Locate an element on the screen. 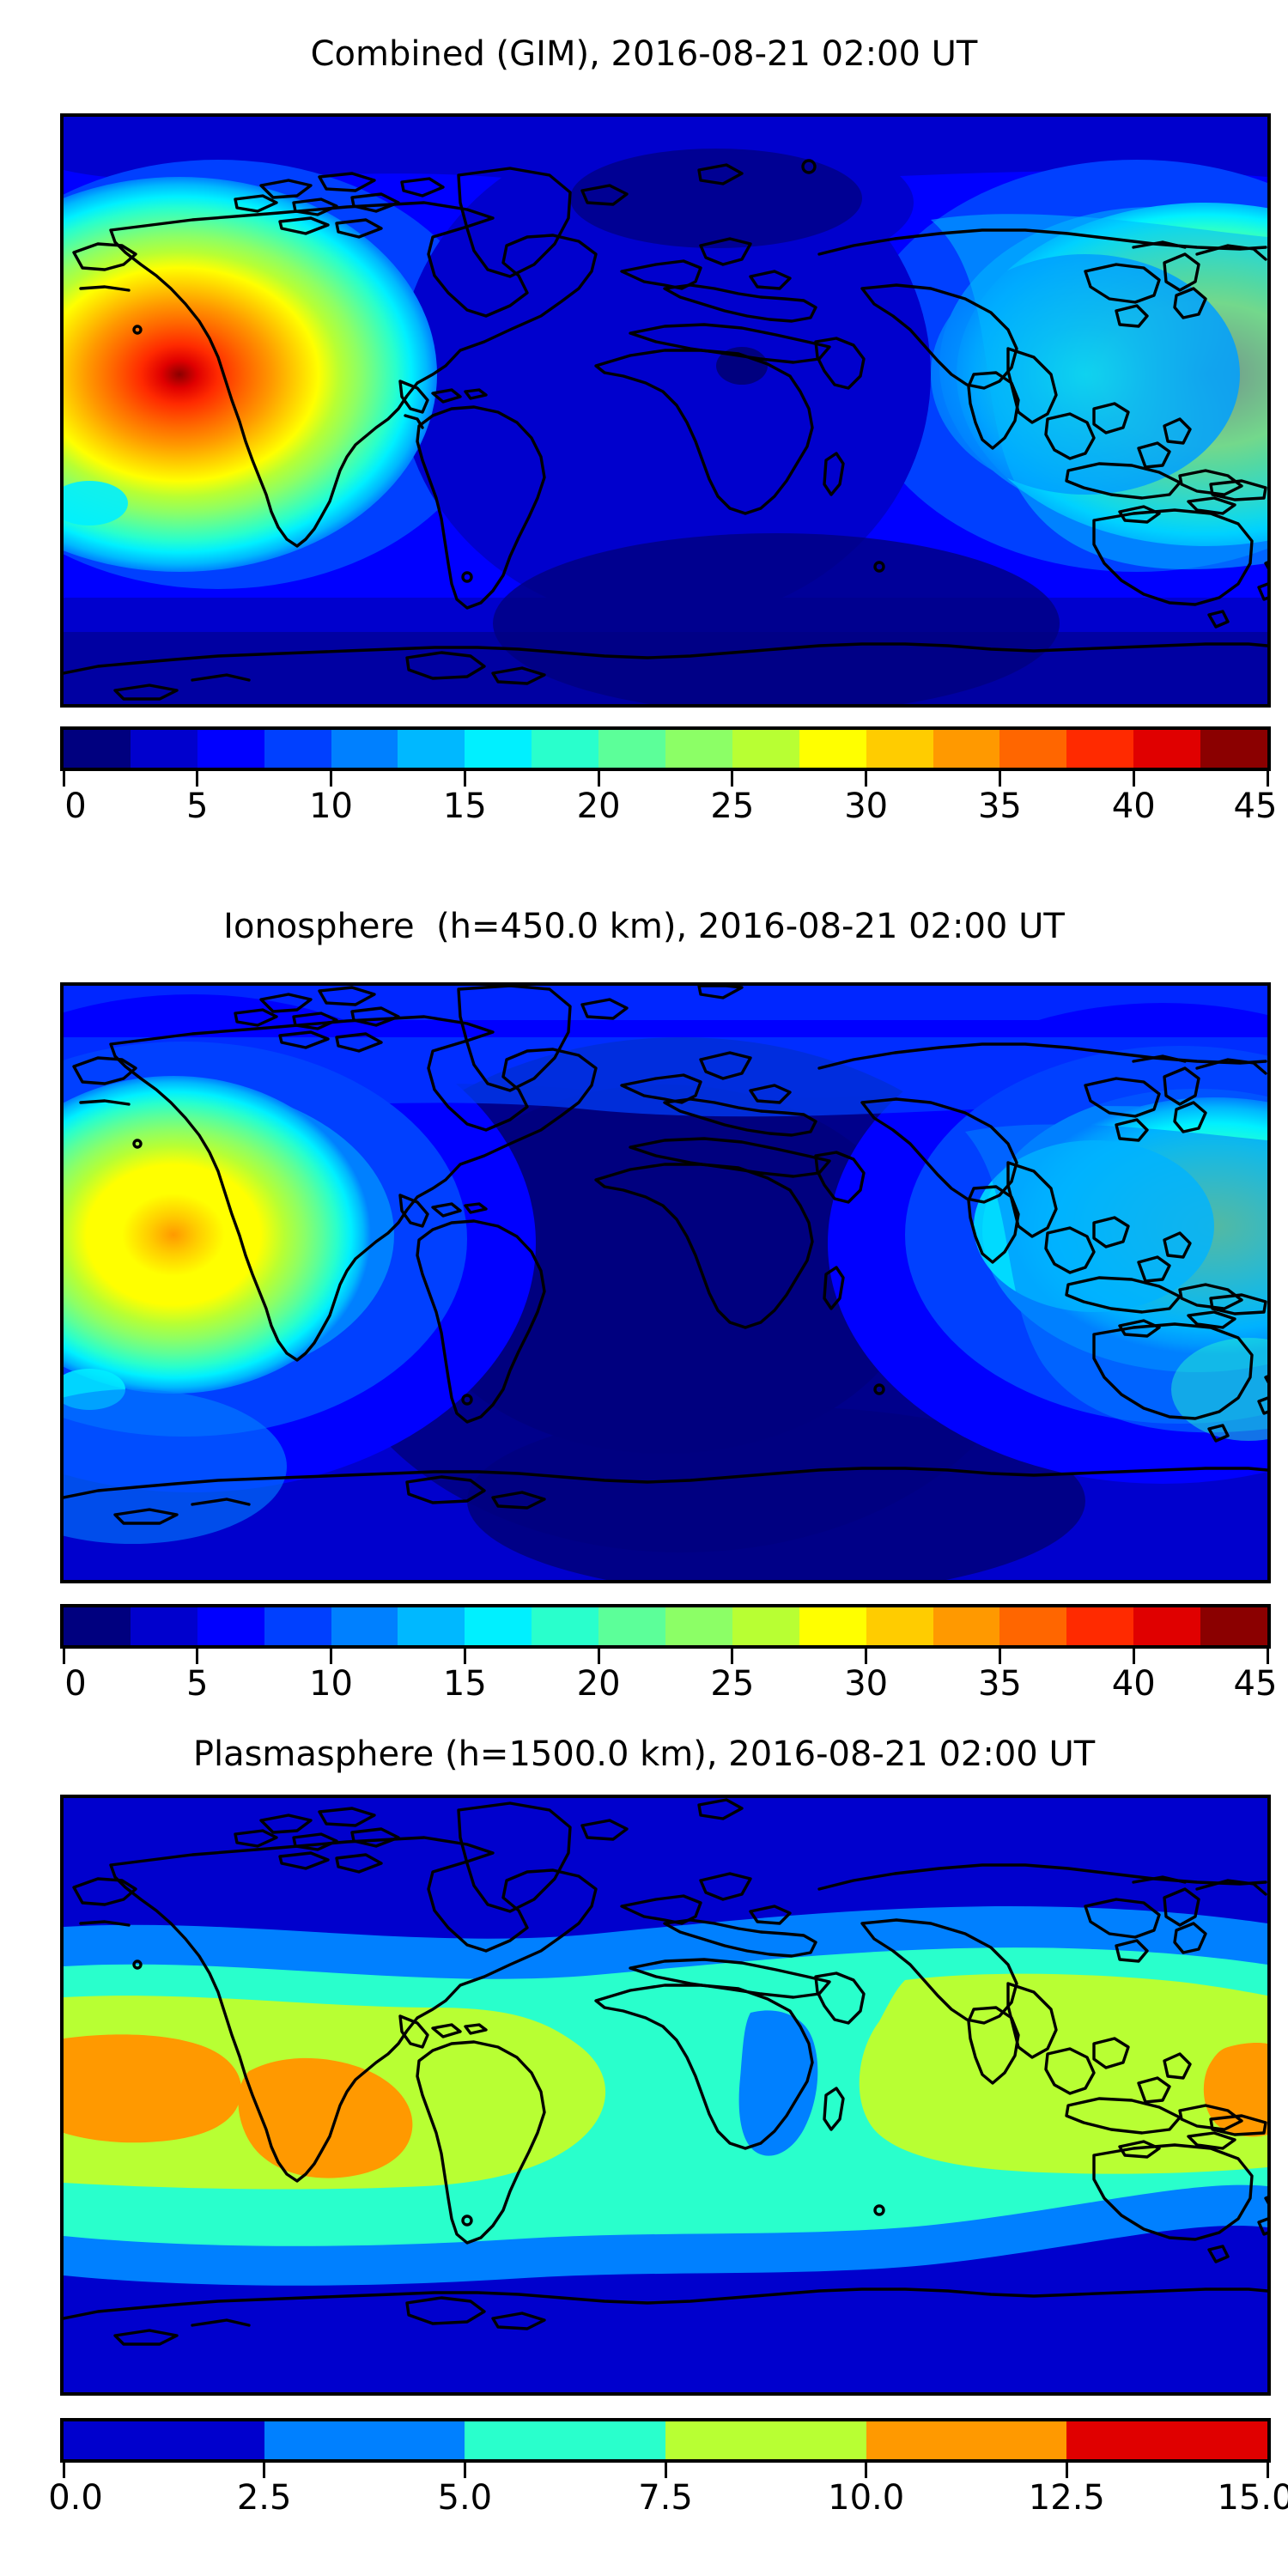 The image size is (1288, 2576). colorbar-plasmasphere: 0.0 2.5 5.0 7.5 10.0 12.5 15.0 is located at coordinates (668, 2468).